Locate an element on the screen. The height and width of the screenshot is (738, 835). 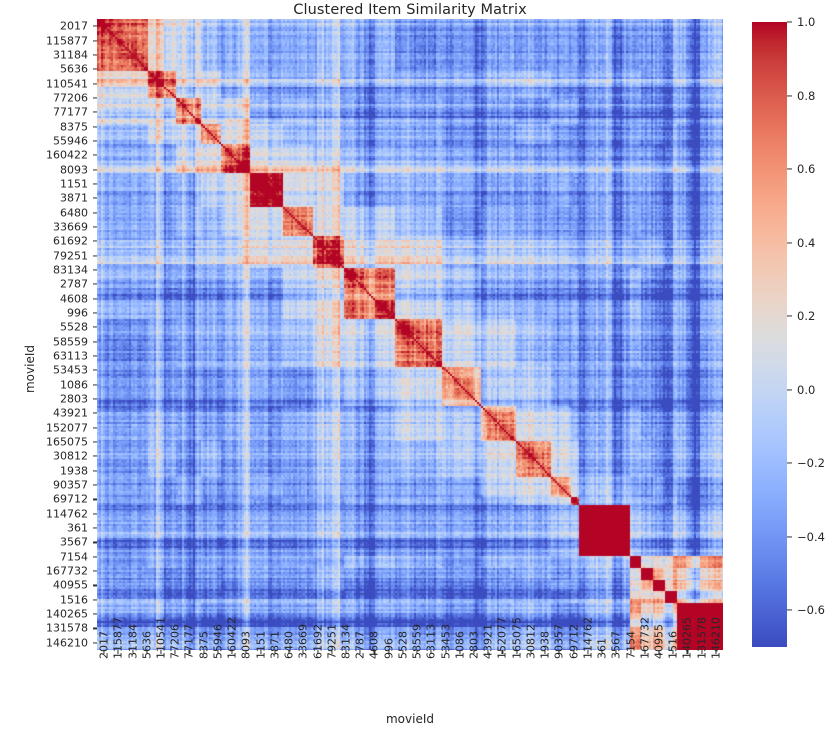
colorbar-tick-label: 1.0 is located at coordinates (806, 22).